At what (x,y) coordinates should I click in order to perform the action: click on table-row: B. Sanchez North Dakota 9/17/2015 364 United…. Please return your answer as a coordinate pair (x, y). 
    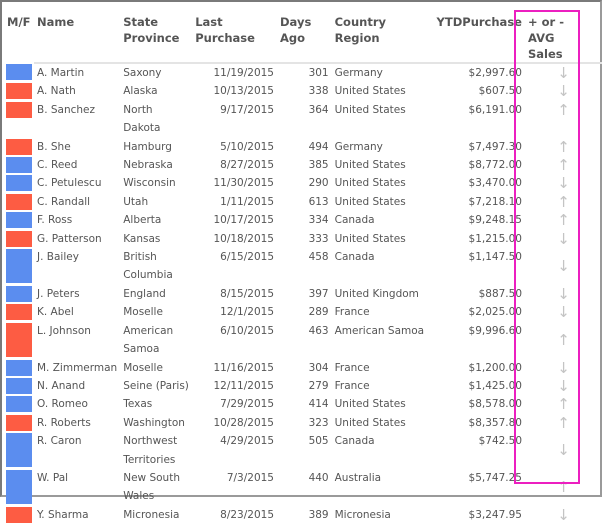
    Looking at the image, I should click on (303, 119).